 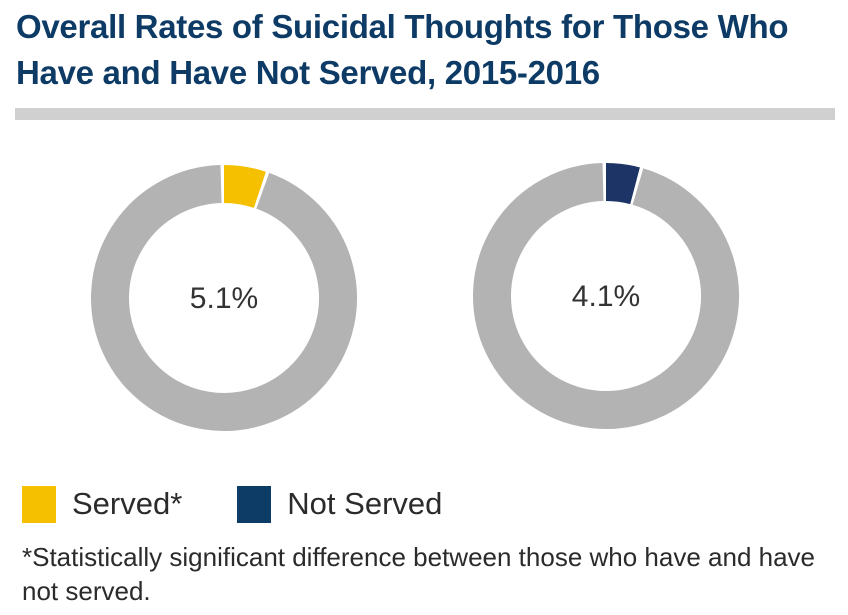 I want to click on donut-segment-served, so click(x=244, y=187).